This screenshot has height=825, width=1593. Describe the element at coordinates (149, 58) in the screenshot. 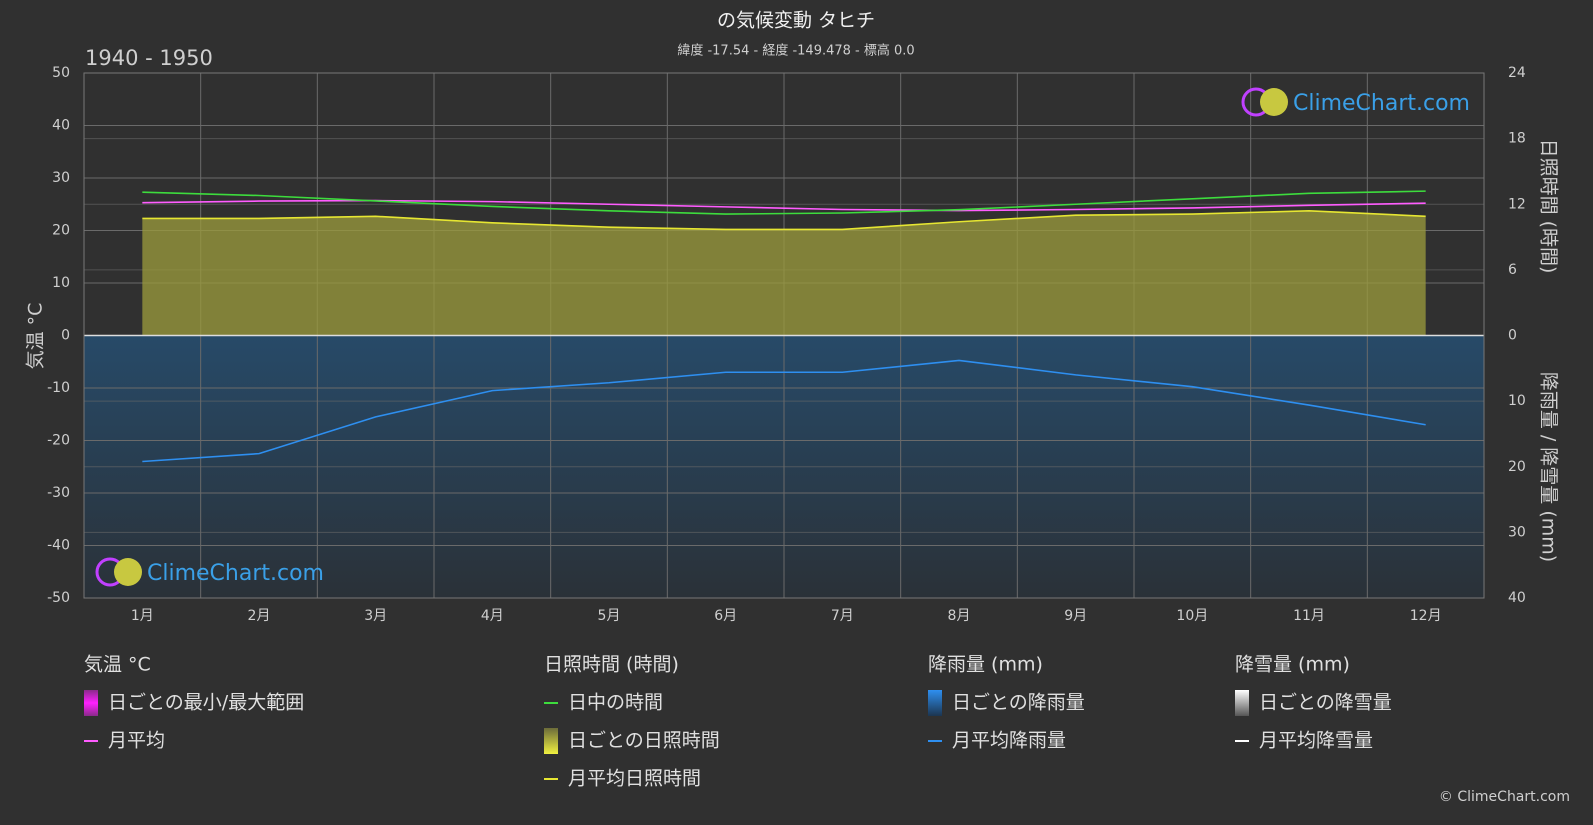

I see `period: 1940 - 1950` at that location.